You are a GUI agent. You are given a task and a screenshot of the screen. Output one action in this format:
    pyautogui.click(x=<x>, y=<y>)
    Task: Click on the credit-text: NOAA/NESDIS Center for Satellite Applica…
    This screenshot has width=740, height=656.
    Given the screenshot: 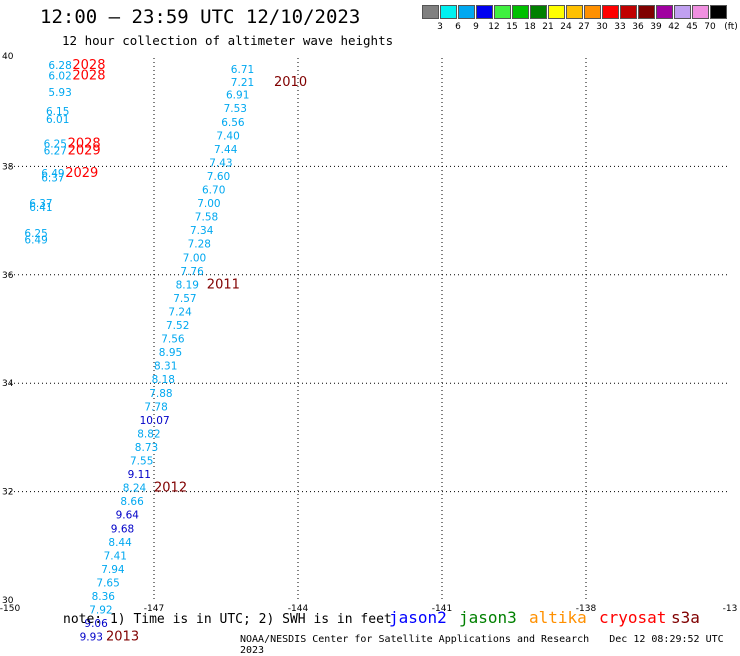 What is the action you would take?
    pyautogui.click(x=415, y=639)
    